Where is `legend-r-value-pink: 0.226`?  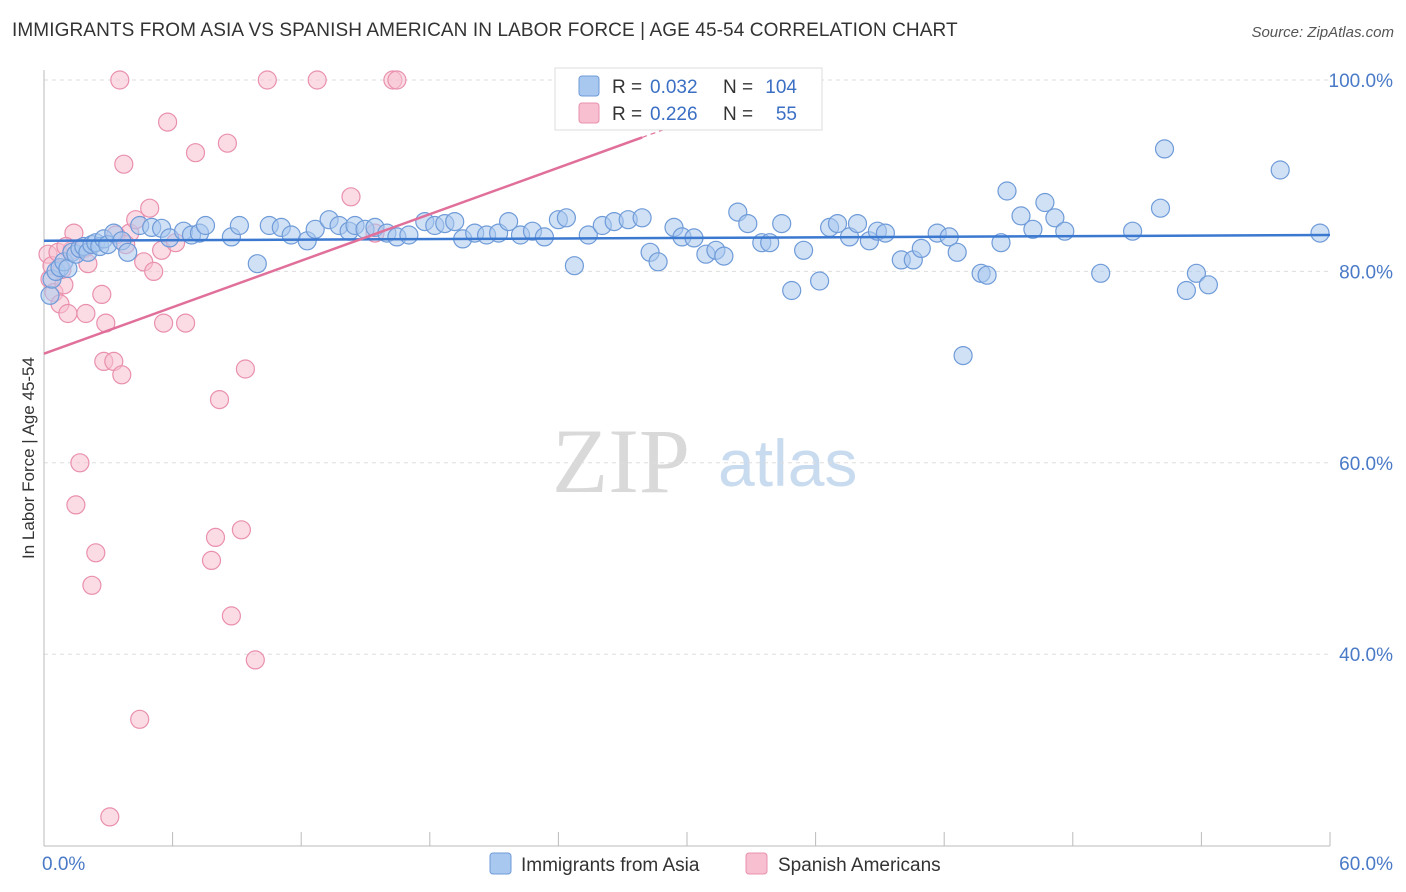 legend-r-value-pink: 0.226 is located at coordinates (674, 114).